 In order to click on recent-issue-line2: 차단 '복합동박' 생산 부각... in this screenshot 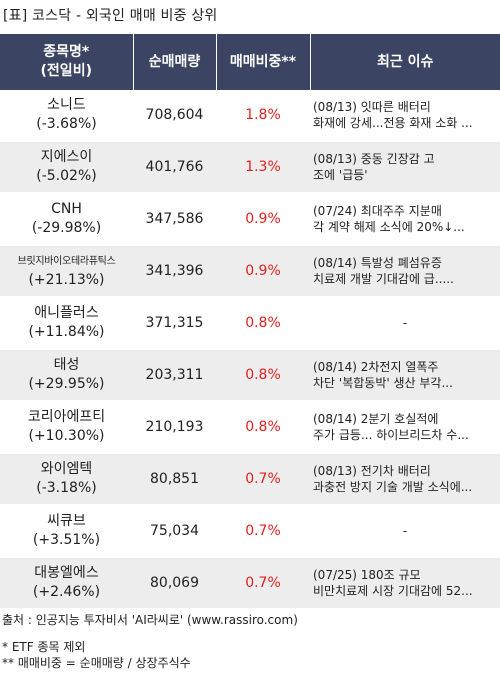, I will do `click(383, 383)`.